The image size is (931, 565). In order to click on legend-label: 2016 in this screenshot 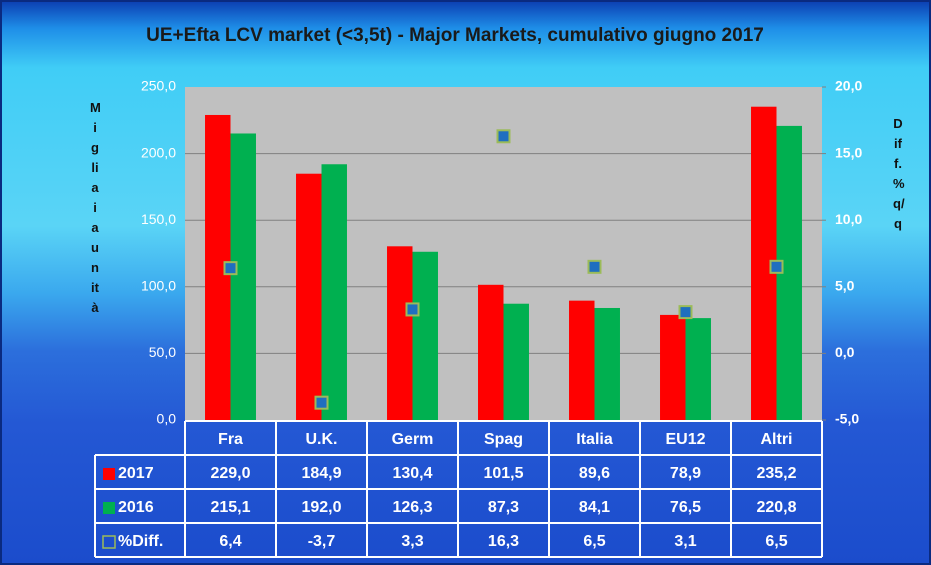, I will do `click(136, 507)`.